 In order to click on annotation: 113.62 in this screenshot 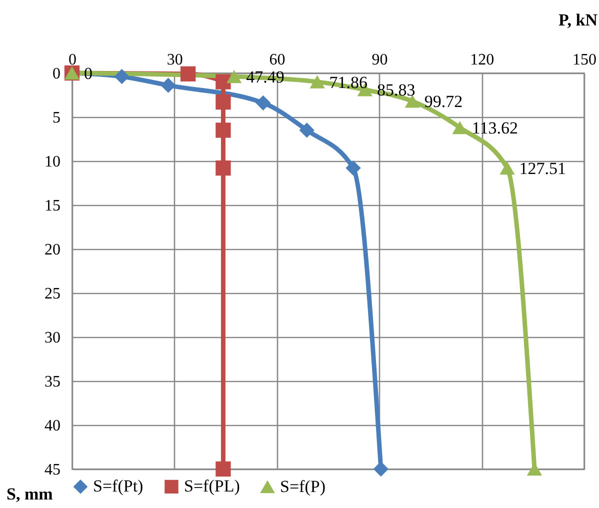, I will do `click(495, 128)`.